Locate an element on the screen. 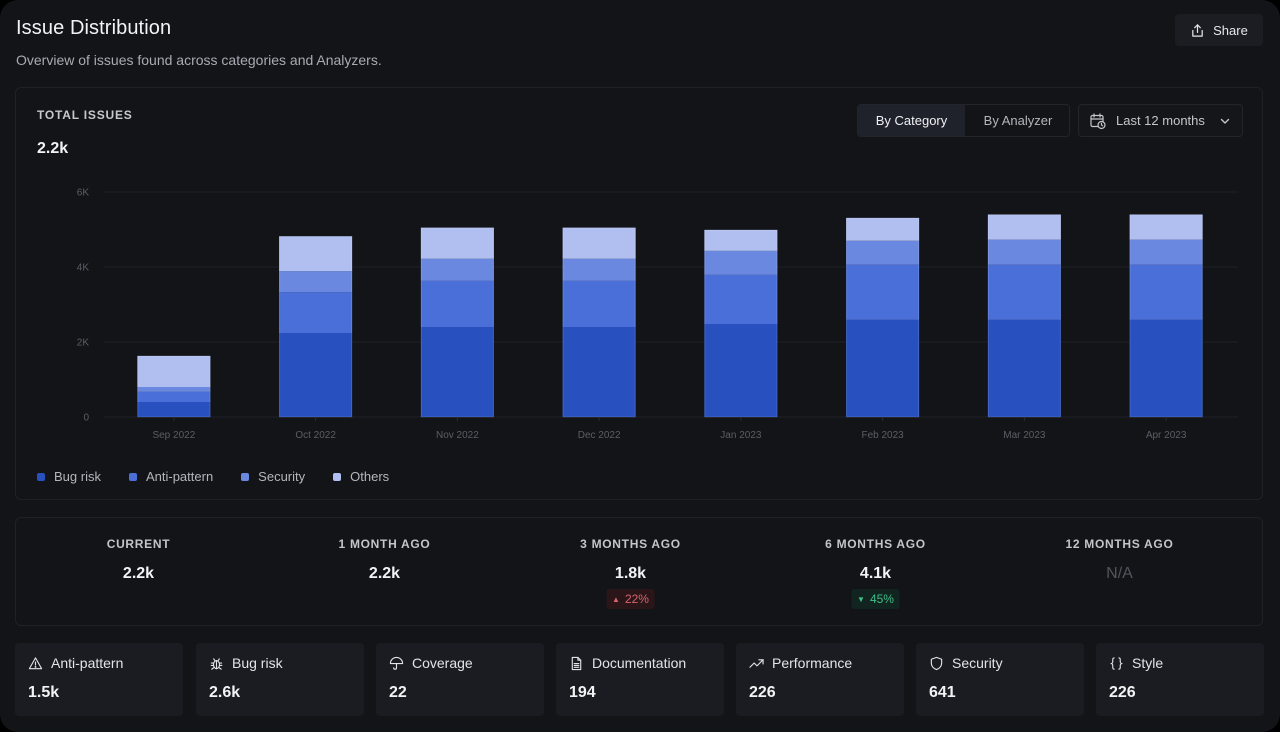 The width and height of the screenshot is (1280, 732). total-issues-value: 2.2k is located at coordinates (53, 148).